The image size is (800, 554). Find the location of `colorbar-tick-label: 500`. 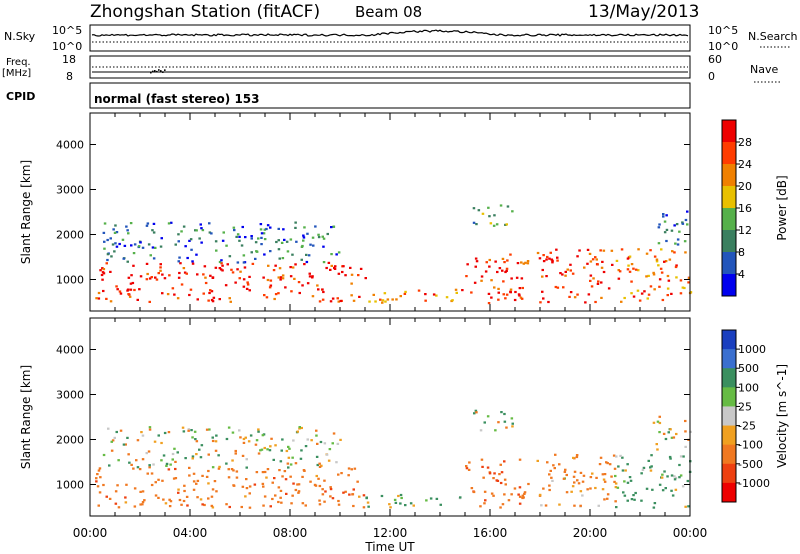

colorbar-tick-label: 500 is located at coordinates (748, 368).